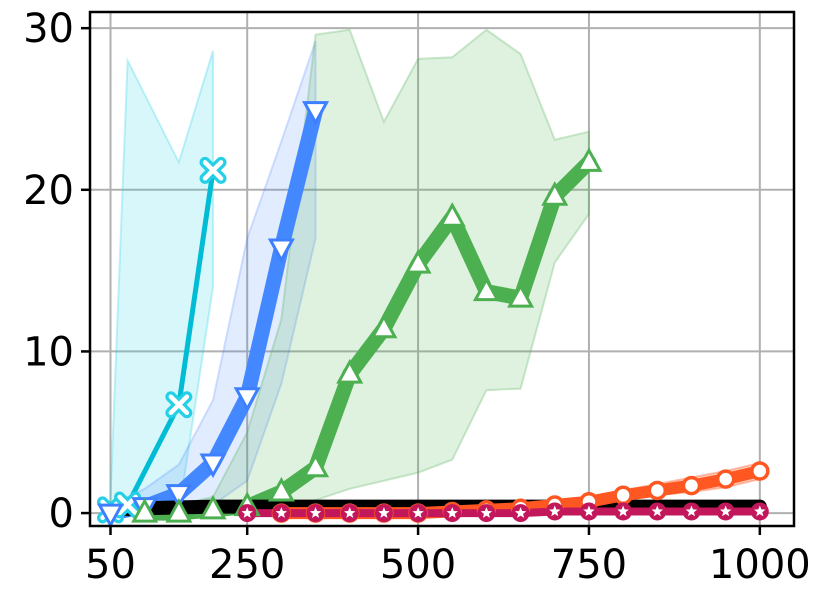 This screenshot has width=830, height=603. What do you see at coordinates (110, 565) in the screenshot?
I see `x-tick-label: 50` at bounding box center [110, 565].